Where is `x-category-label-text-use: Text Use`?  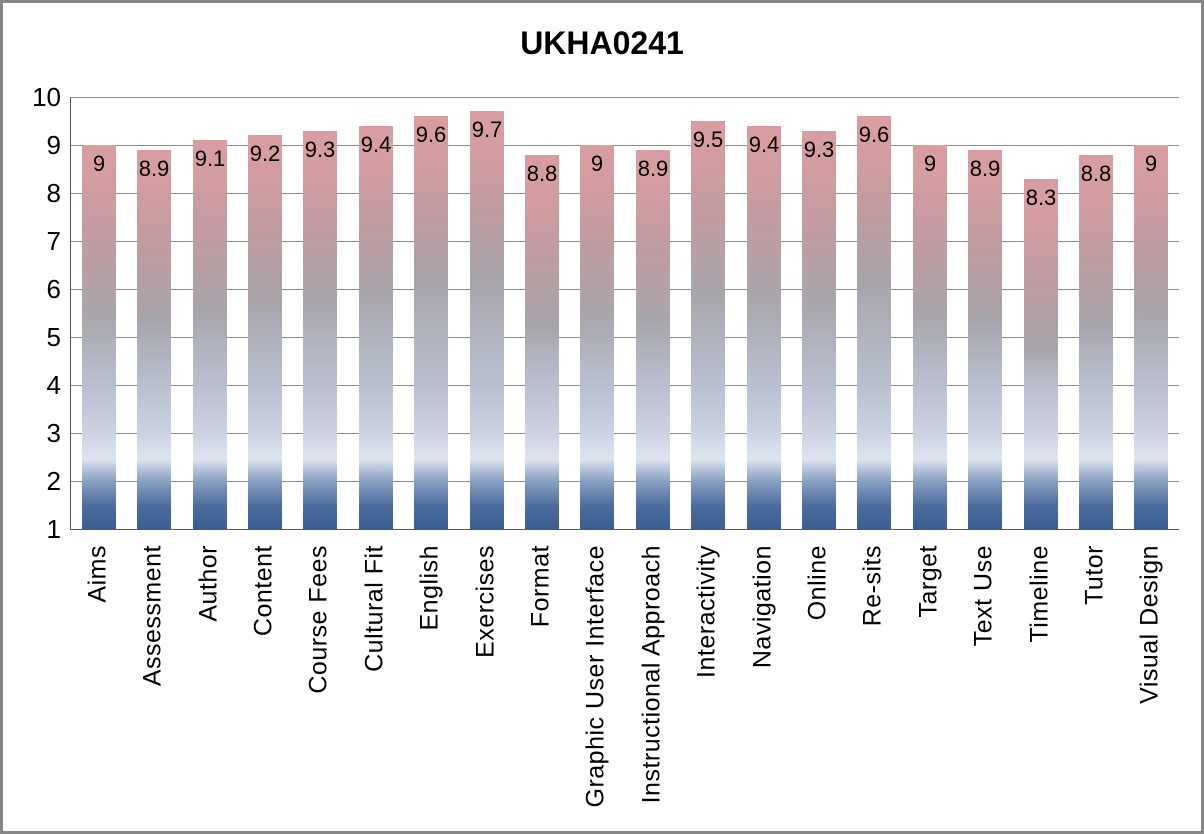 x-category-label-text-use: Text Use is located at coordinates (983, 596).